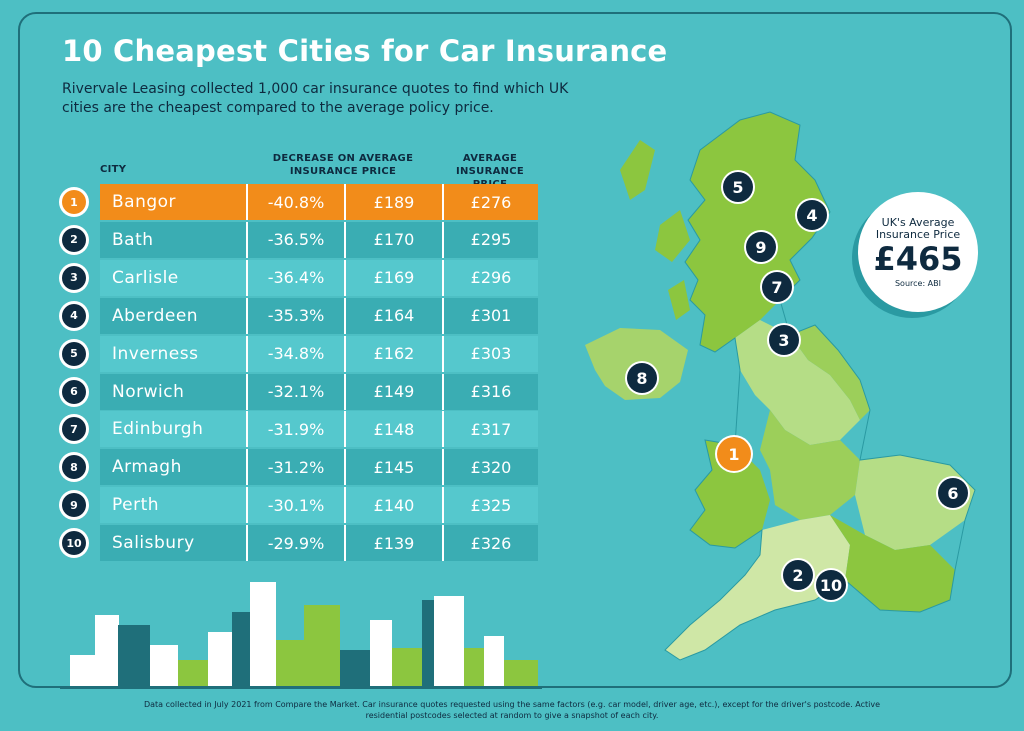 This screenshot has width=1024, height=731. What do you see at coordinates (113, 169) in the screenshot?
I see `header-city: CITY` at bounding box center [113, 169].